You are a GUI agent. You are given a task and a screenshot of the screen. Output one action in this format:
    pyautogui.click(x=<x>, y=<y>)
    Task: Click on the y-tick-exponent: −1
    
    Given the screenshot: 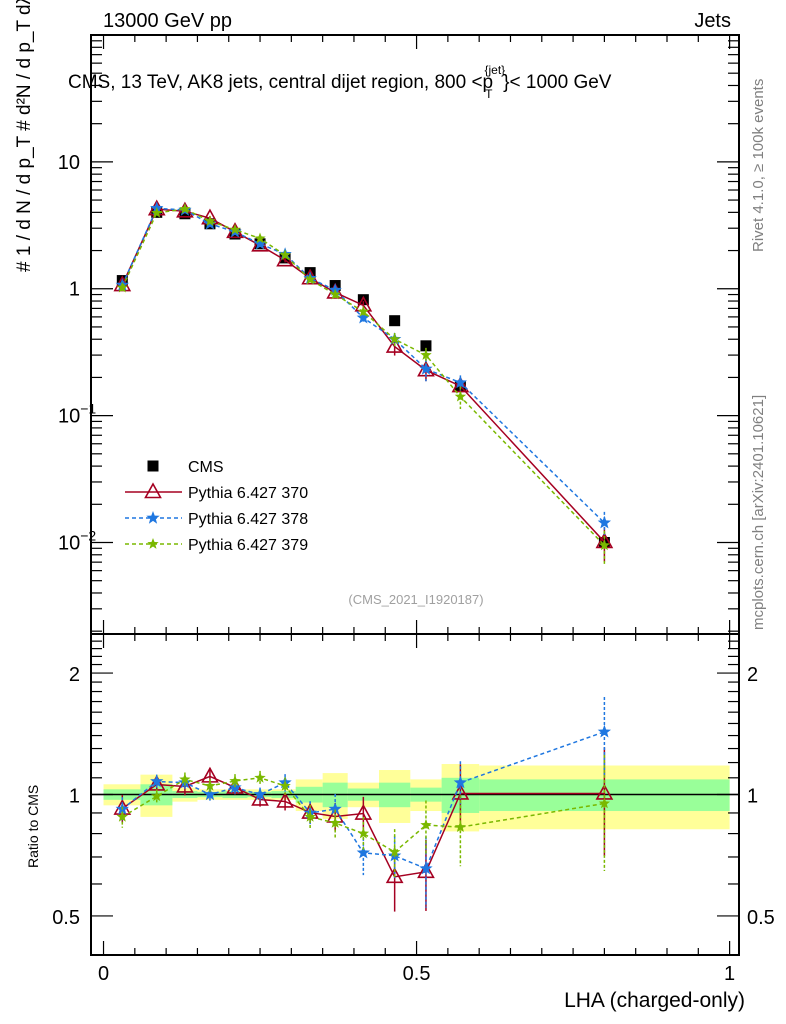 What is the action you would take?
    pyautogui.click(x=88, y=409)
    